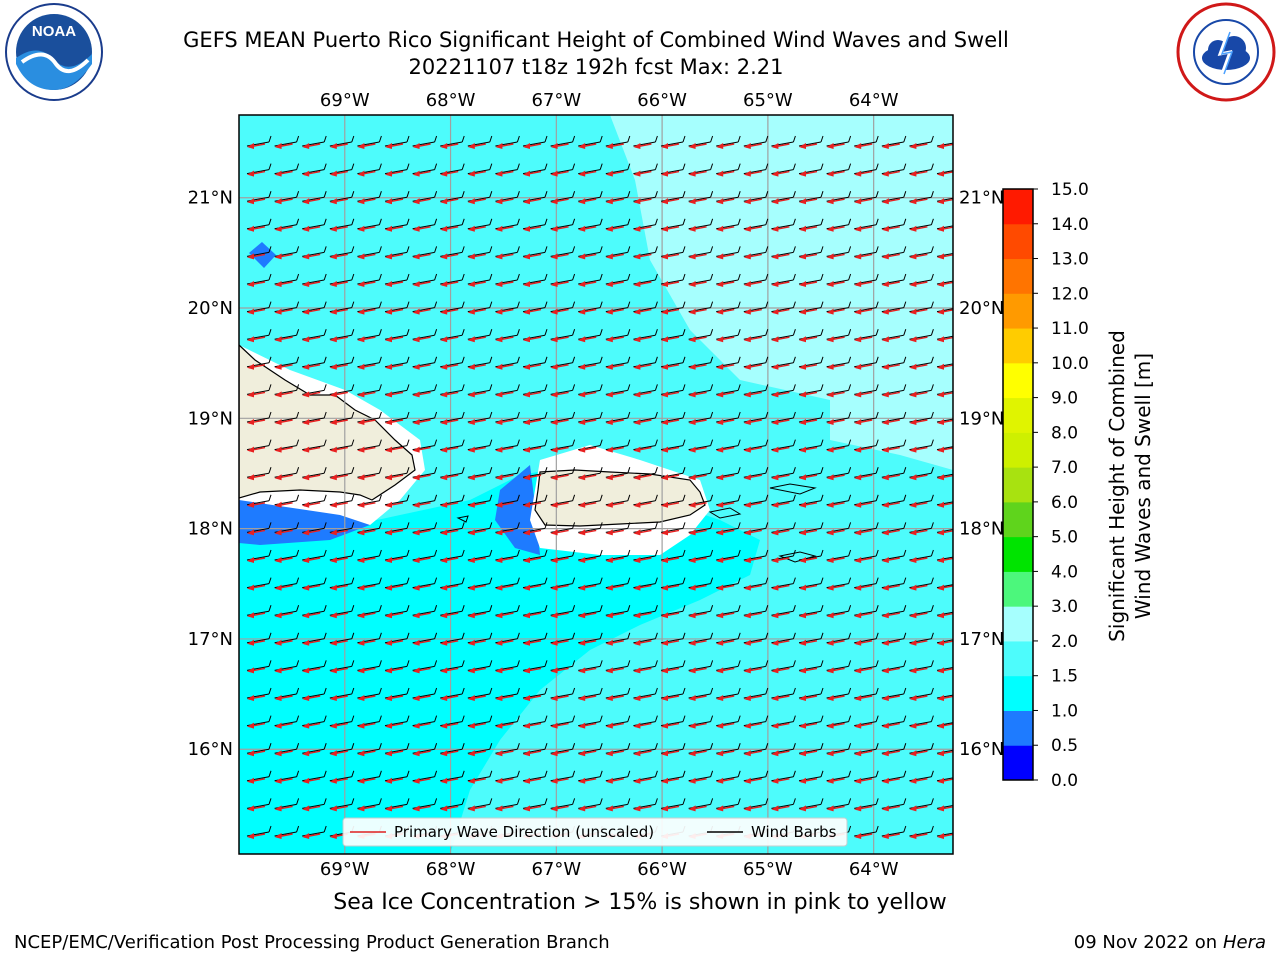 This screenshot has width=1280, height=960. Describe the element at coordinates (1018, 380) in the screenshot. I see `colorbar-segment` at that location.